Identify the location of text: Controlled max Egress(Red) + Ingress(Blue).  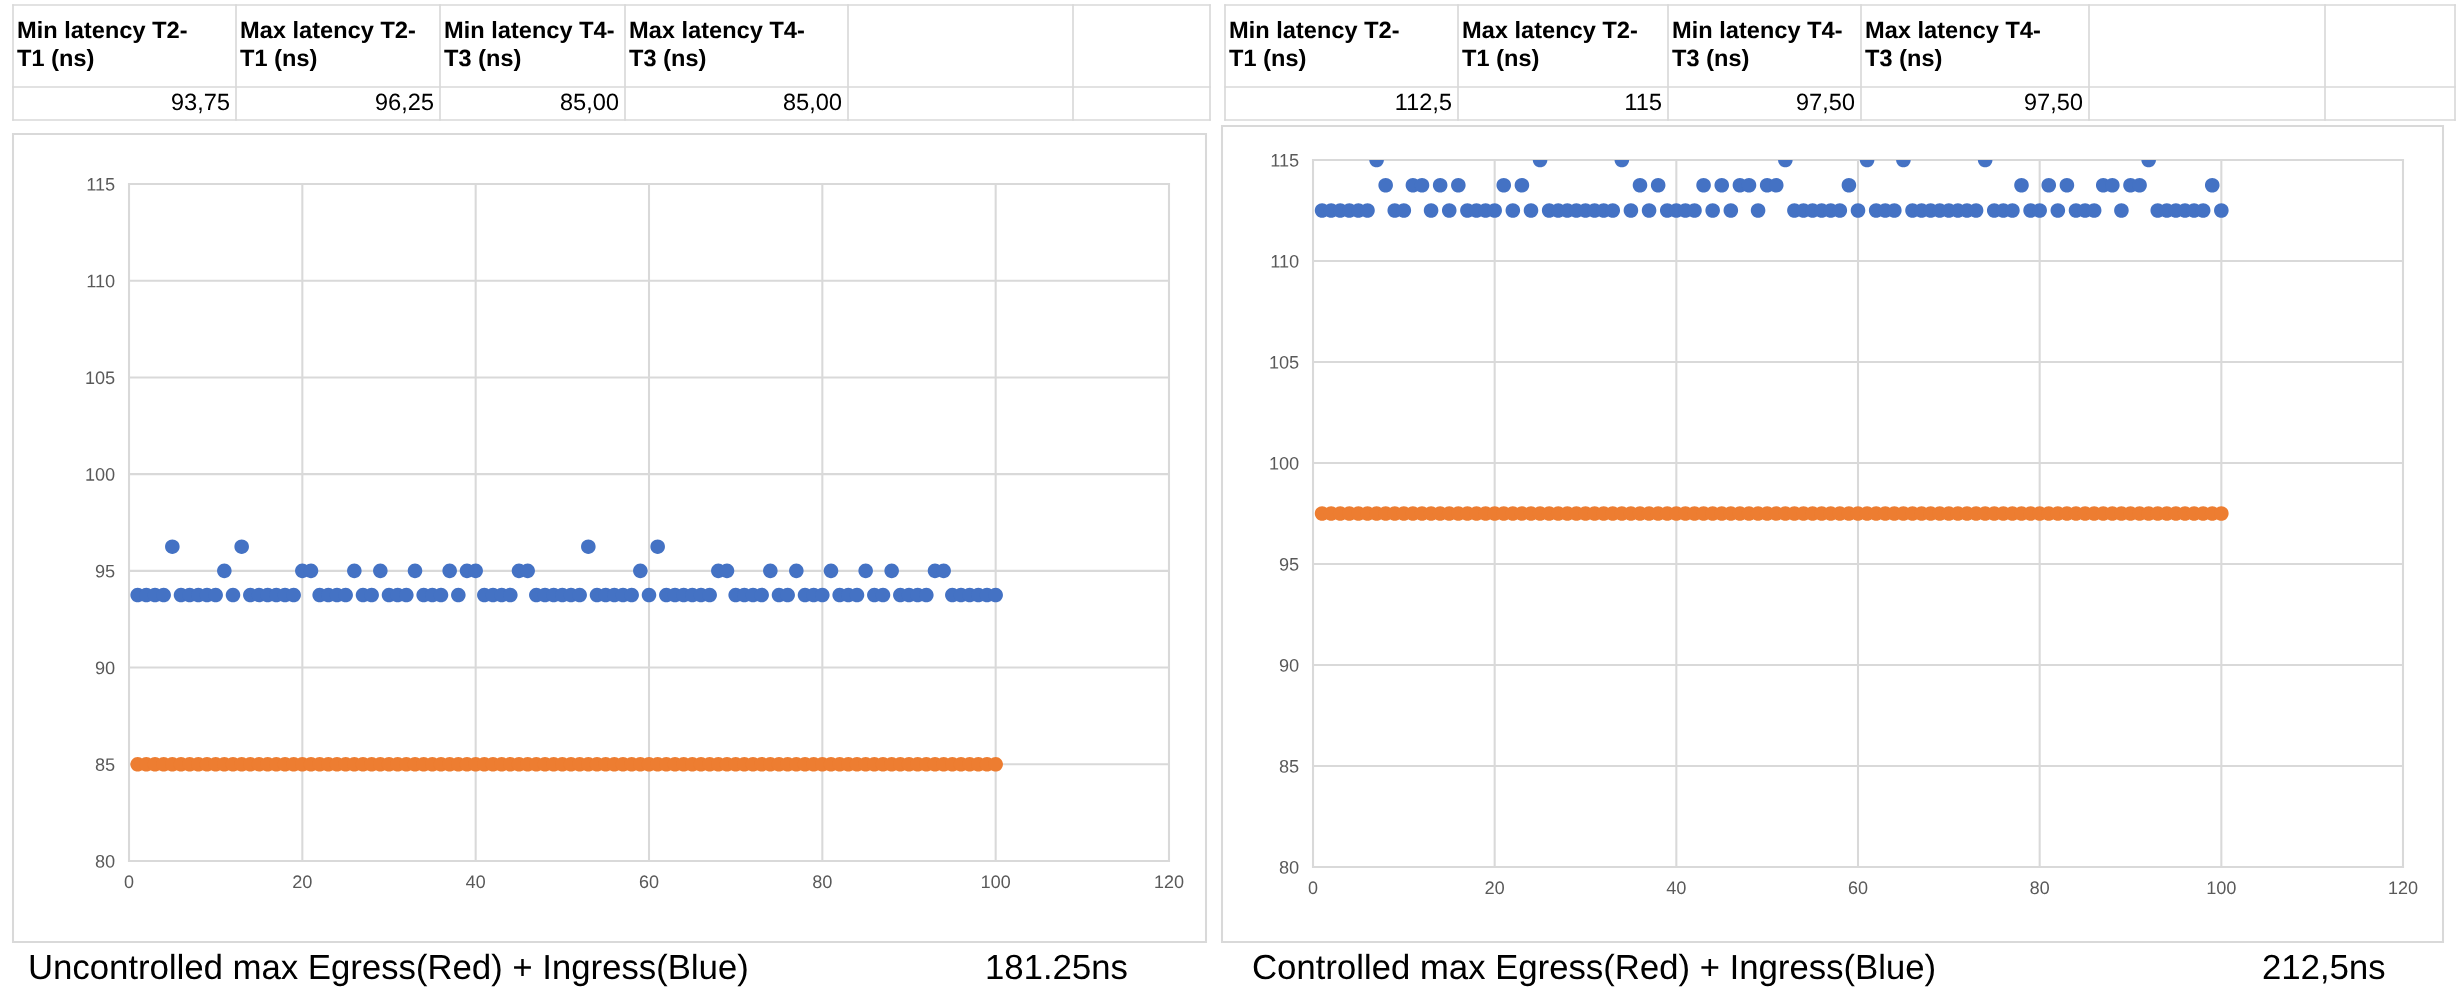
(1593, 970).